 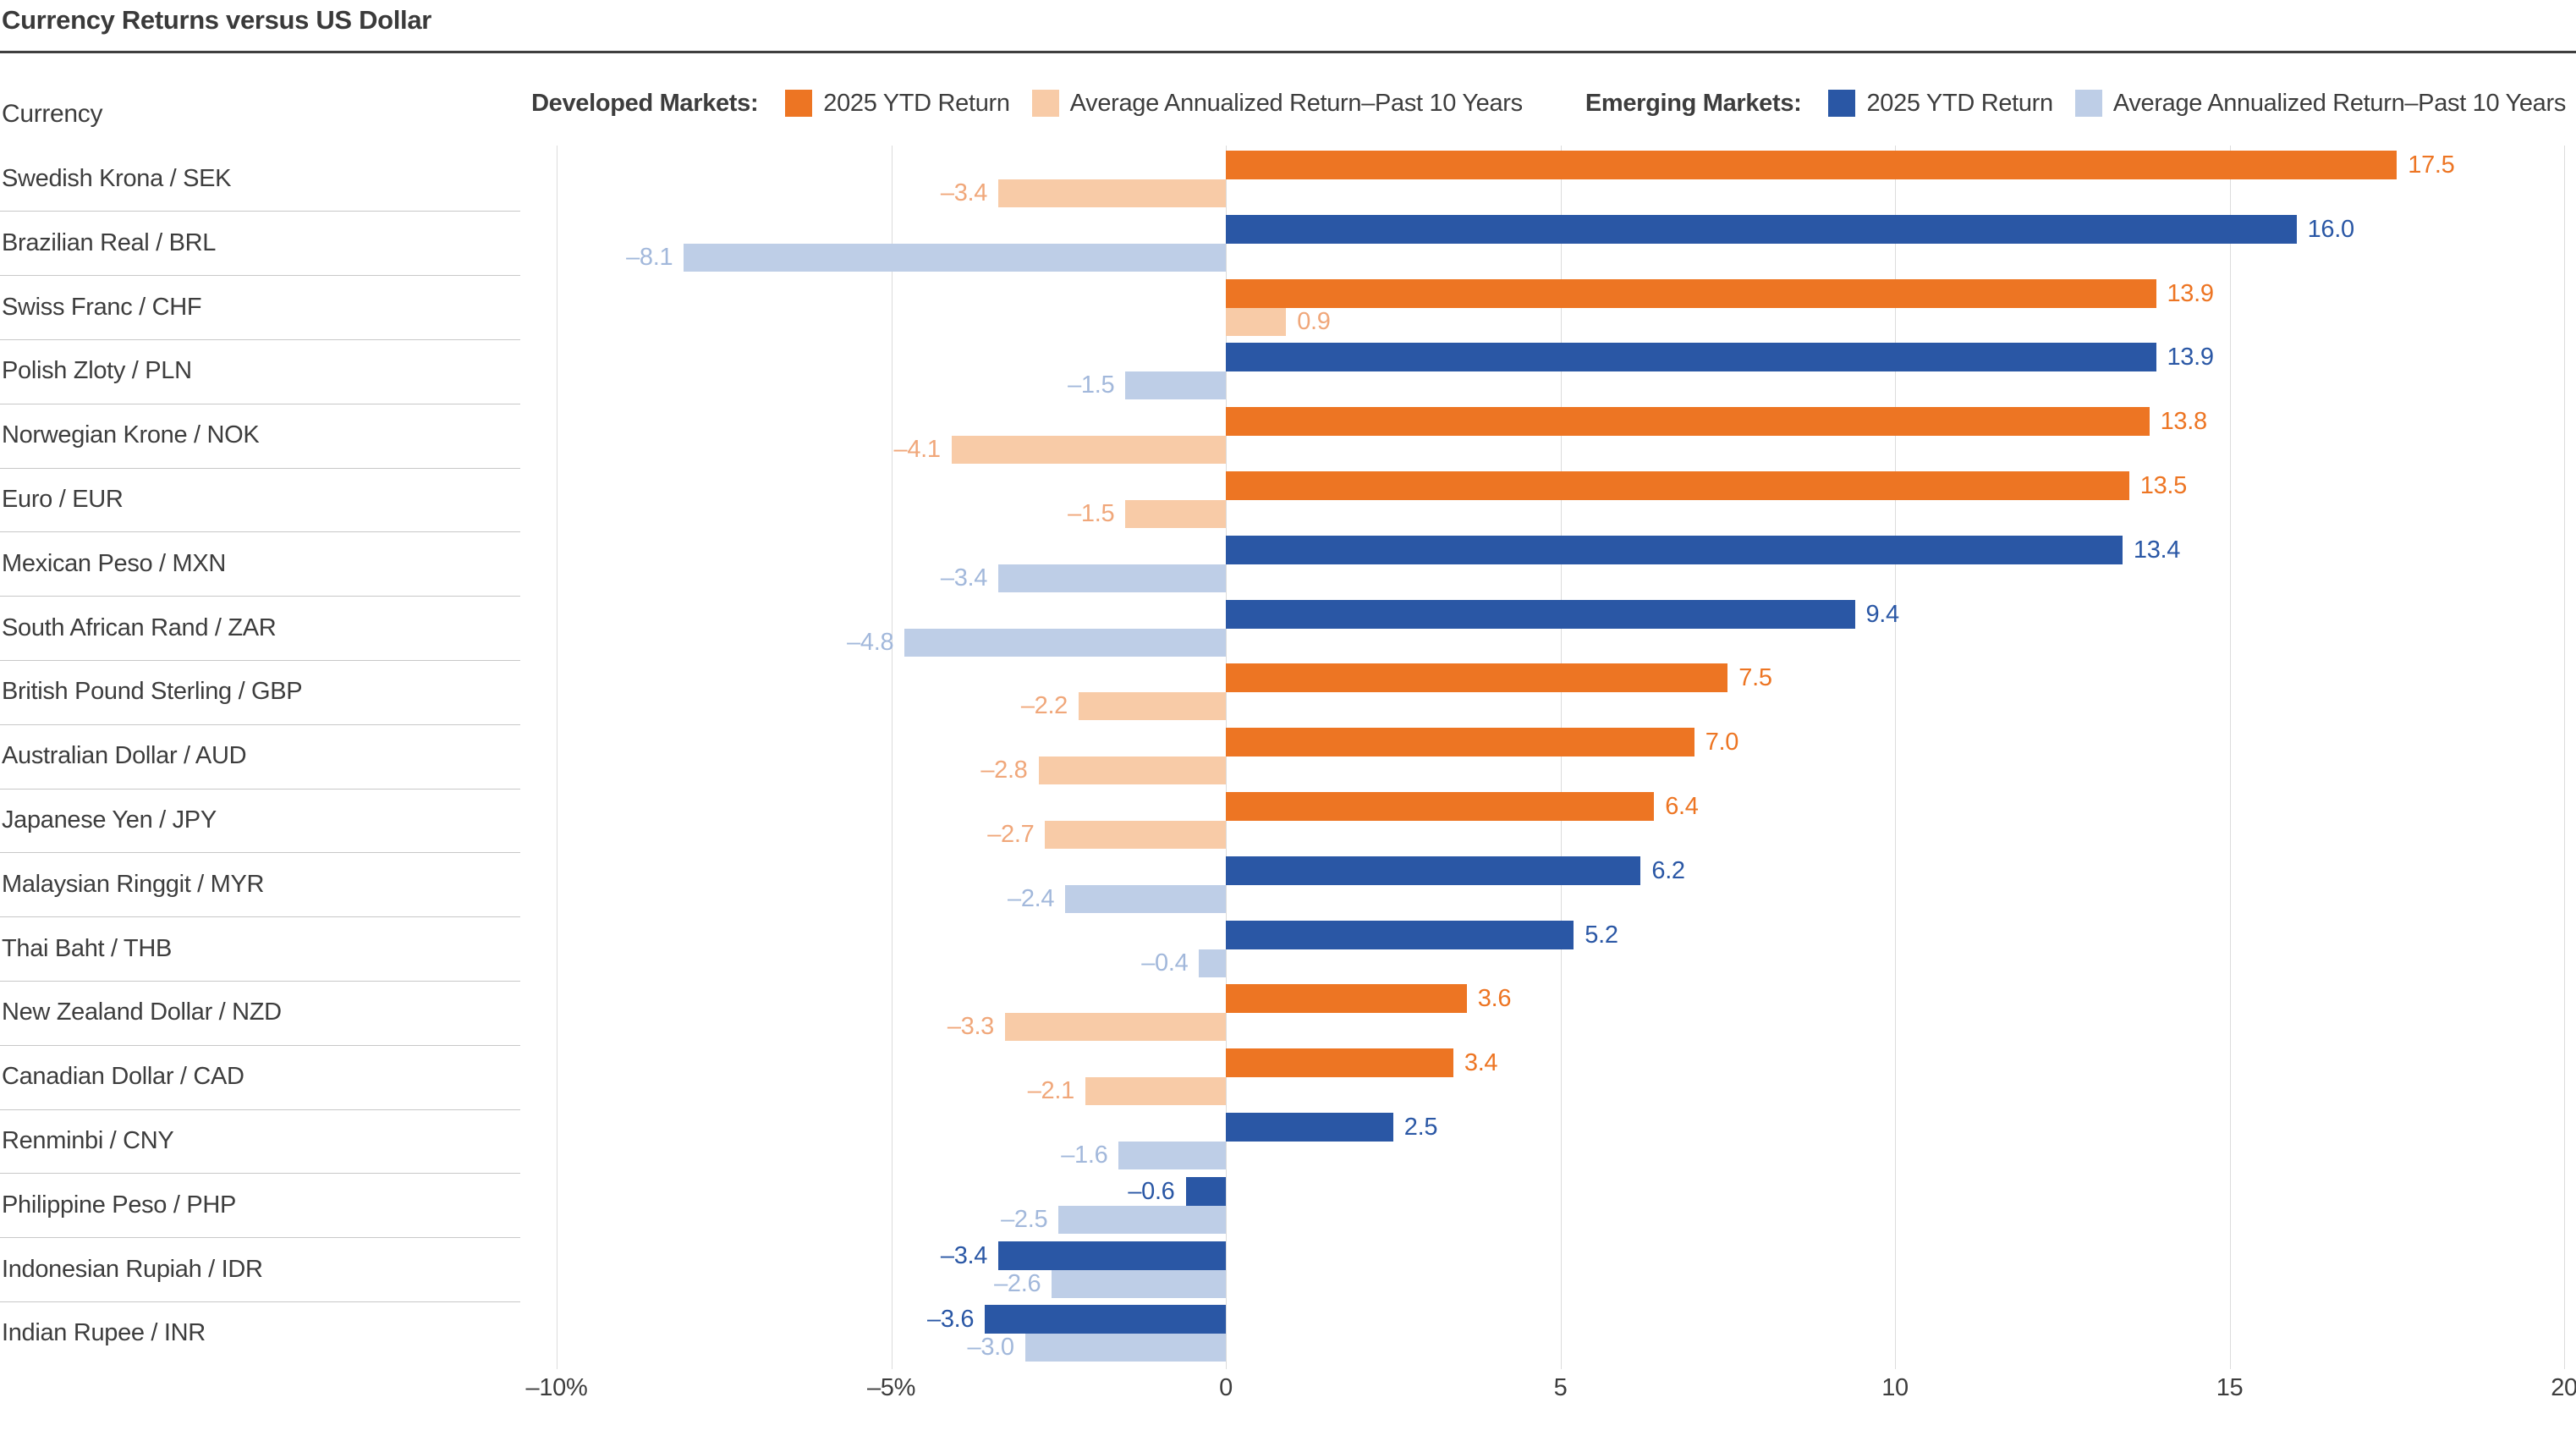 What do you see at coordinates (870, 642) in the screenshot?
I see `value-label-avg10y: –4.8` at bounding box center [870, 642].